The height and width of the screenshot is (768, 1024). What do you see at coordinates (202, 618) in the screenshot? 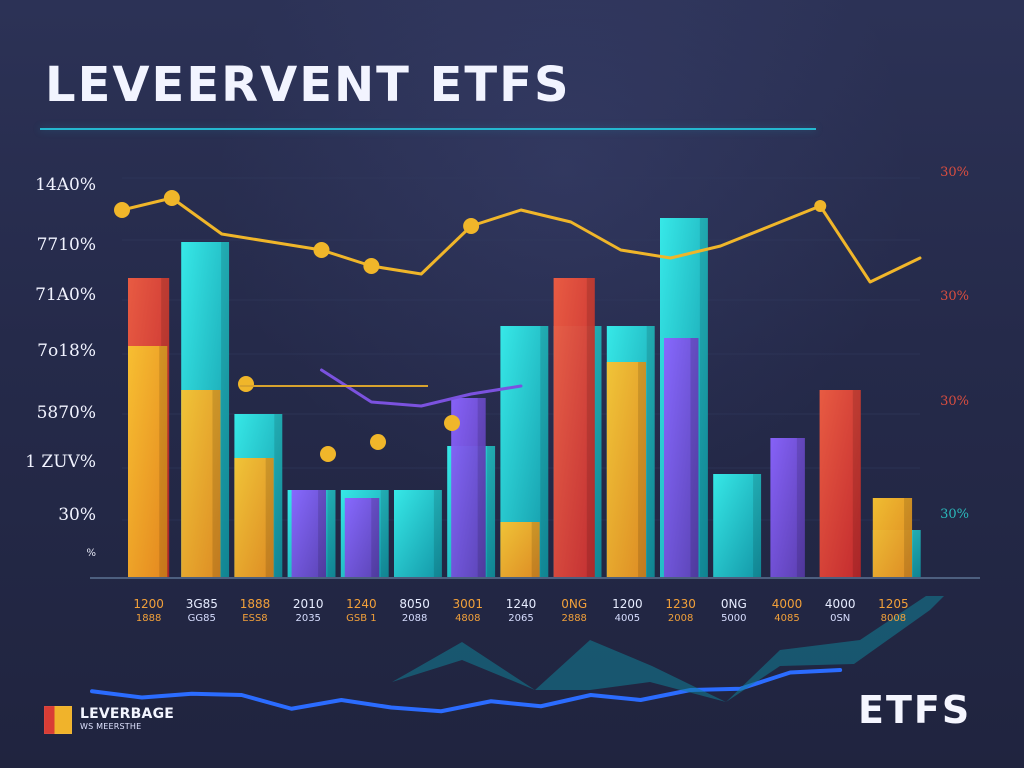
I see `subcategory-label: GG85` at bounding box center [202, 618].